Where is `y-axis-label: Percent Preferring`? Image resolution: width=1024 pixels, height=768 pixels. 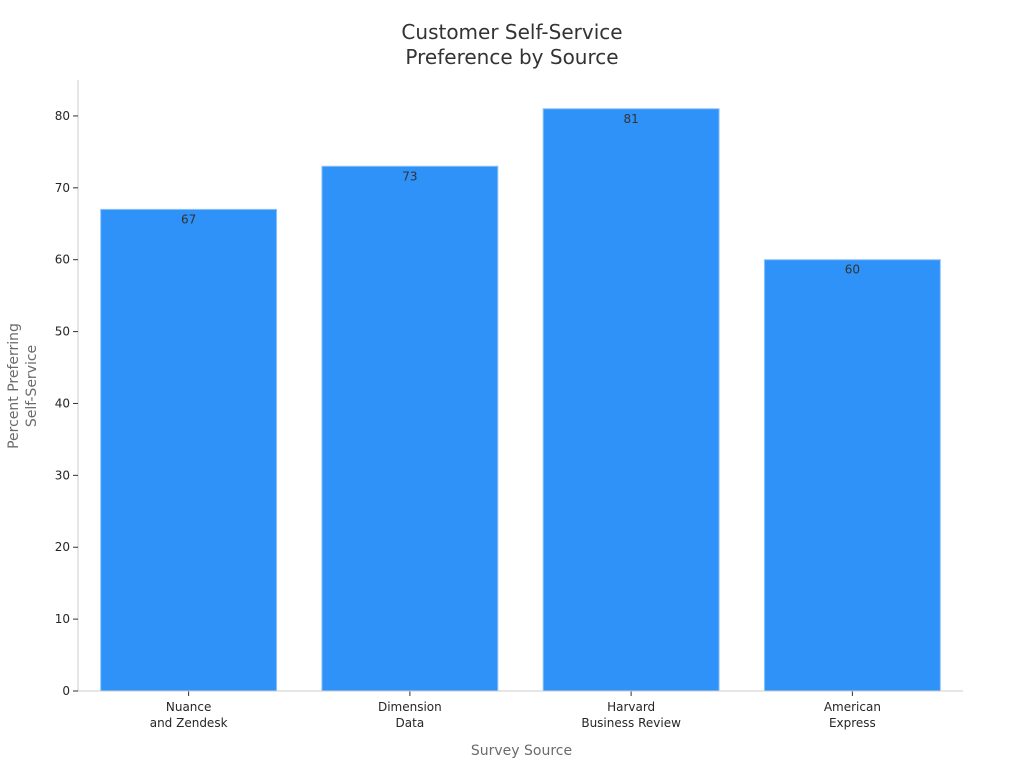 y-axis-label: Percent Preferring is located at coordinates (14, 386).